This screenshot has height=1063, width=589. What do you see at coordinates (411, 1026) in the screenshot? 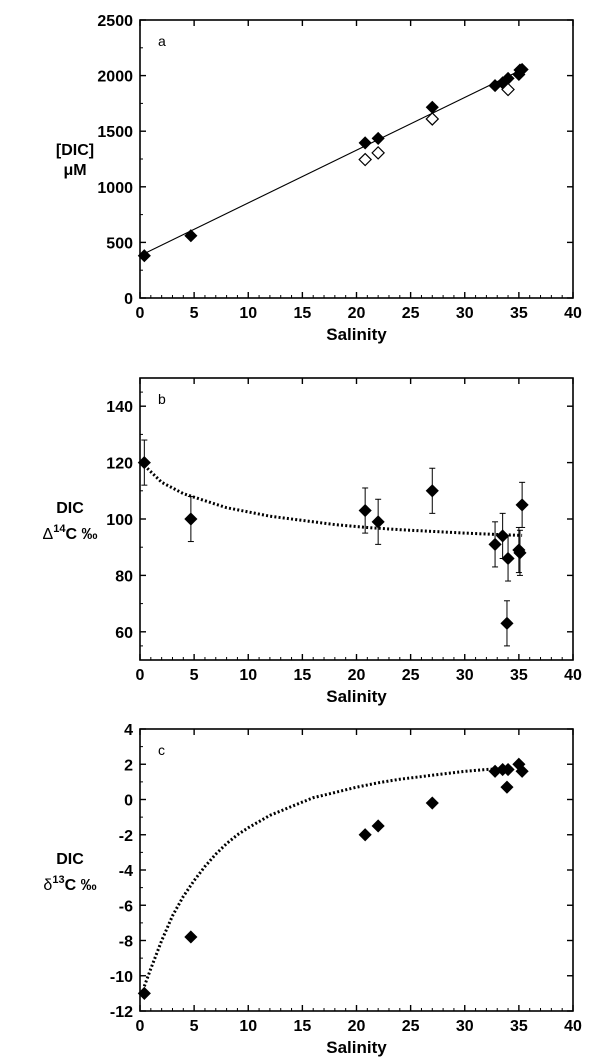
I see `panel-c-x-tick-label: 25` at bounding box center [411, 1026].